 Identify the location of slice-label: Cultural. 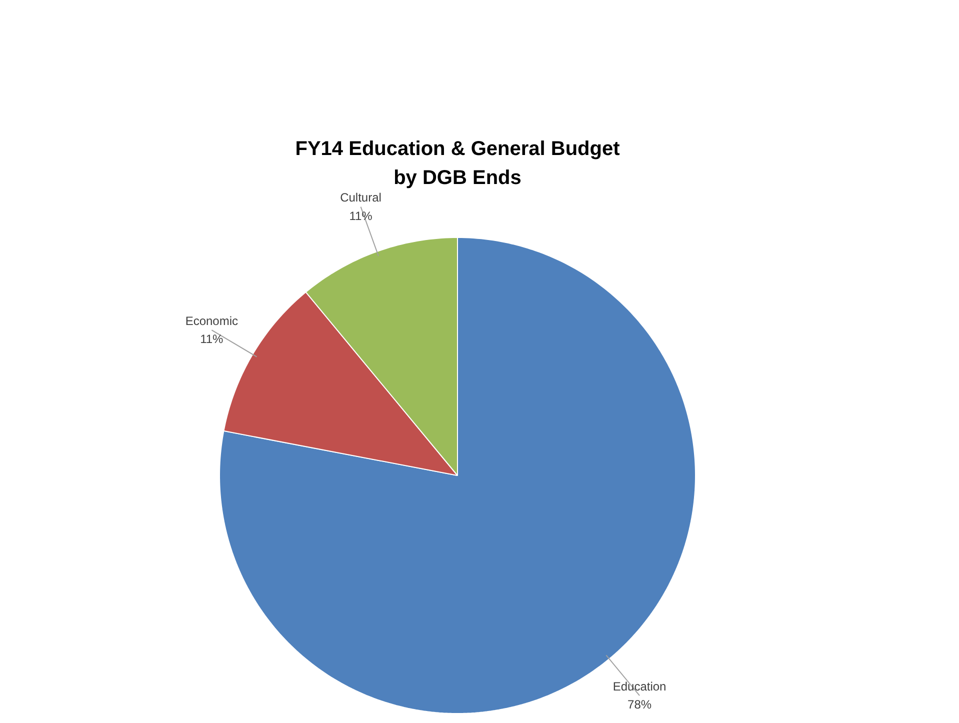
(361, 197).